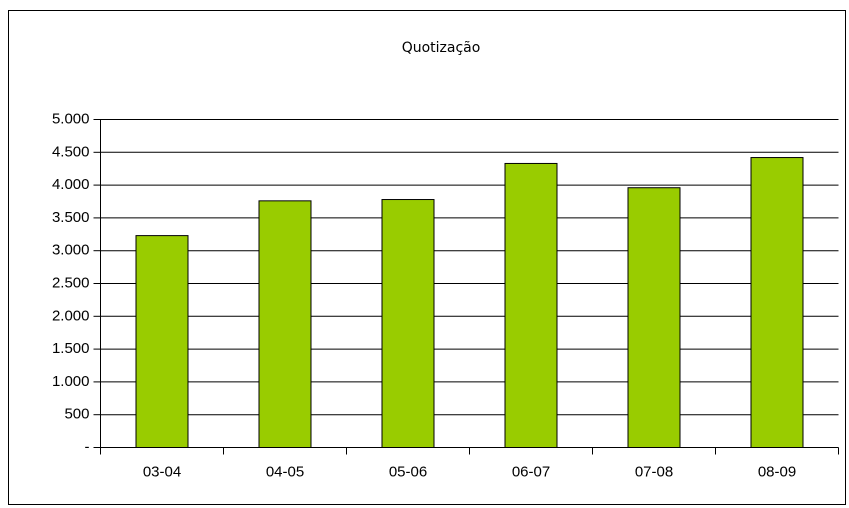 Image resolution: width=849 pixels, height=508 pixels. I want to click on y-tick-label: 1.500, so click(71, 348).